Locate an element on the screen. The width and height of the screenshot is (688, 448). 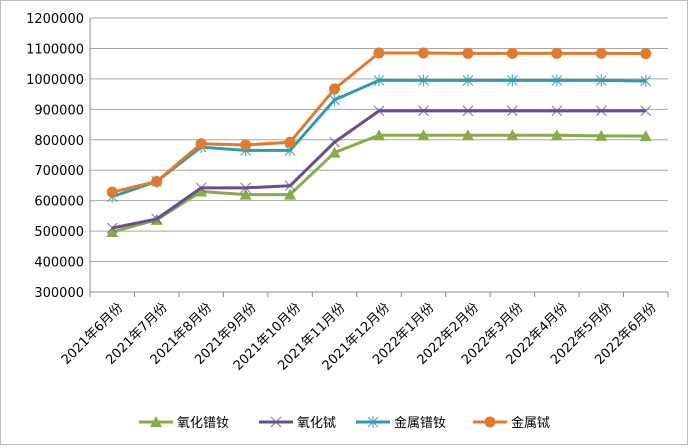
legend-label: 金属铽 is located at coordinates (530, 423).